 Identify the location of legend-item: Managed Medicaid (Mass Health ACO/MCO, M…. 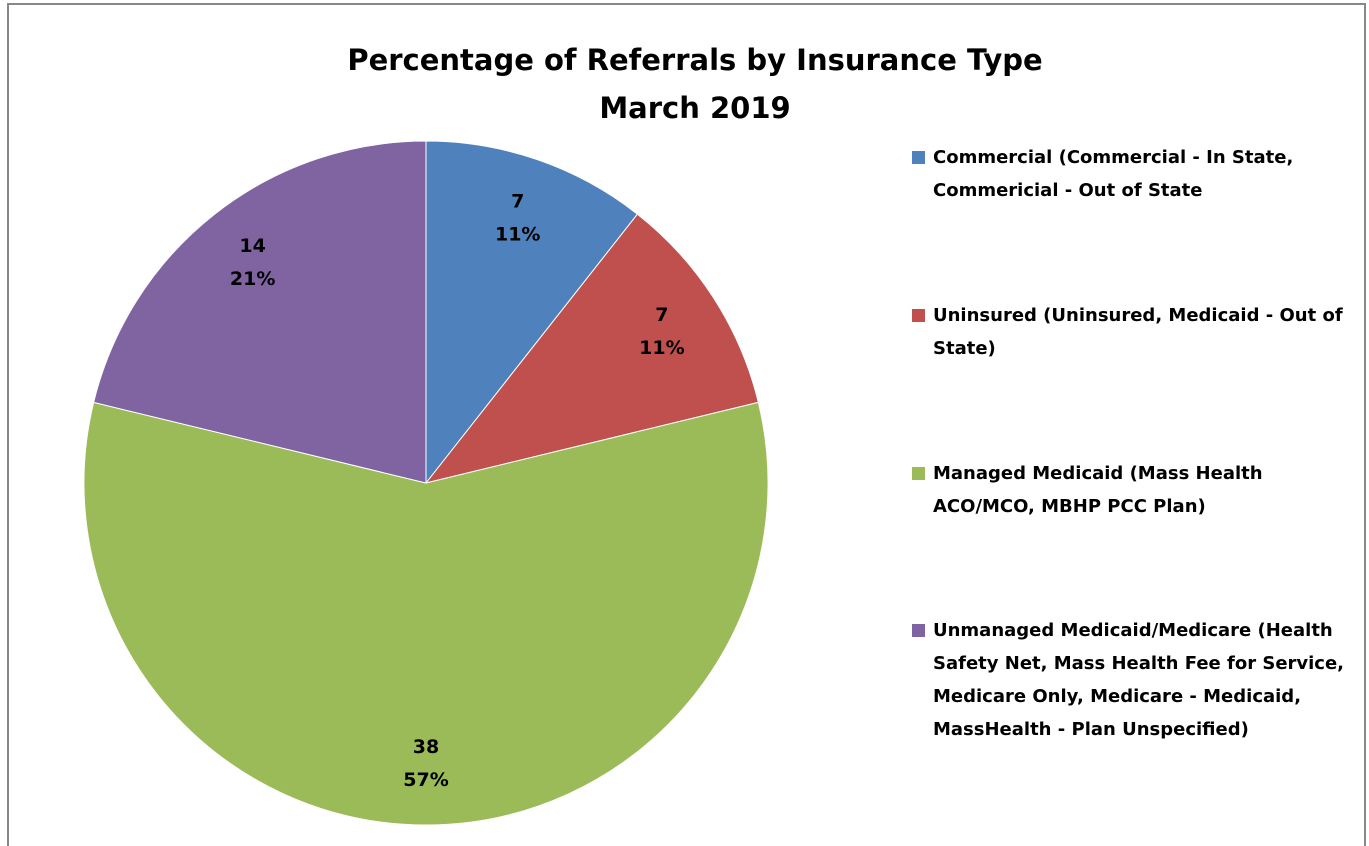
(1134, 490).